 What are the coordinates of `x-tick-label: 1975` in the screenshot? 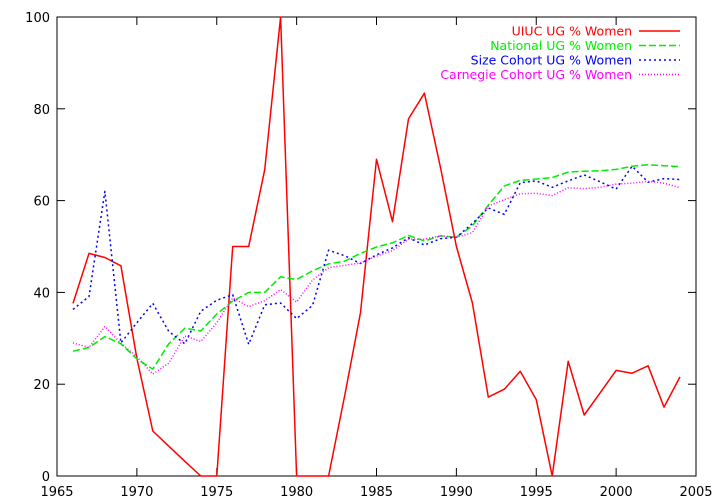 It's located at (216, 492).